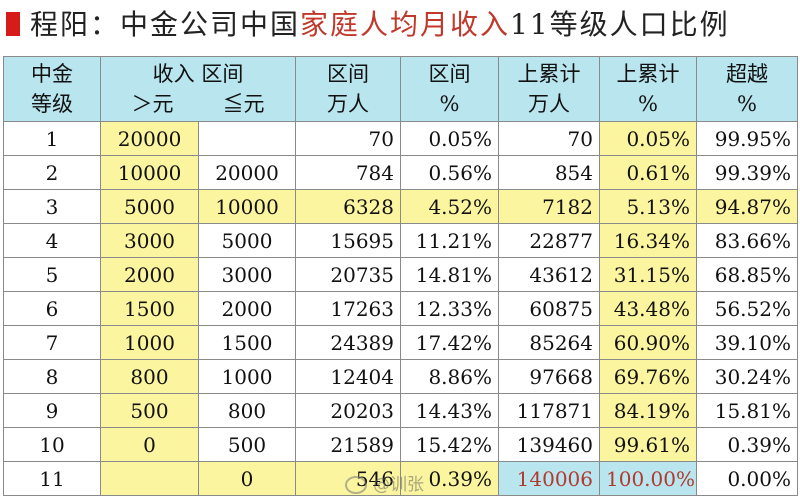 The image size is (800, 499). Describe the element at coordinates (747, 89) in the screenshot. I see `header-exceed: 超越%` at that location.